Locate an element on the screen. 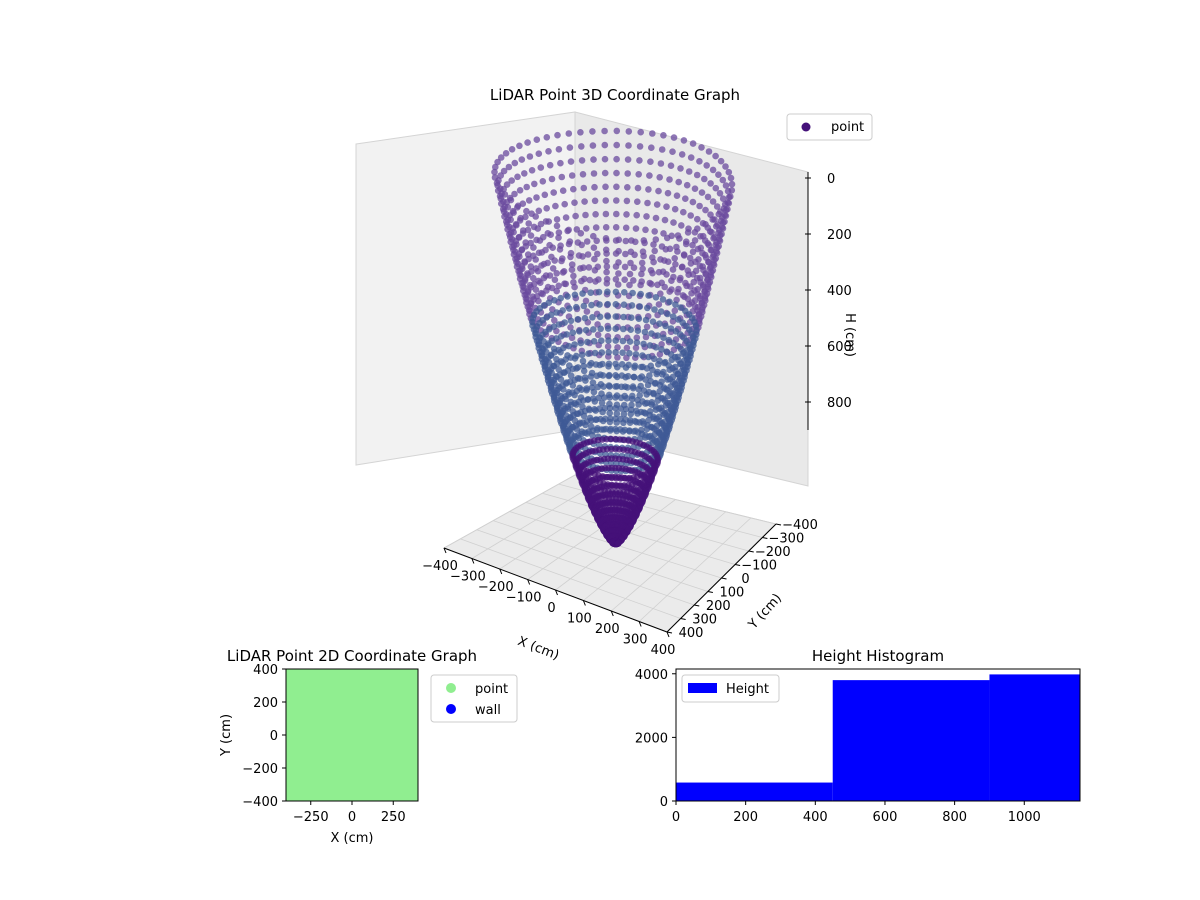  y-tick-label-3d: −400 is located at coordinates (800, 525).